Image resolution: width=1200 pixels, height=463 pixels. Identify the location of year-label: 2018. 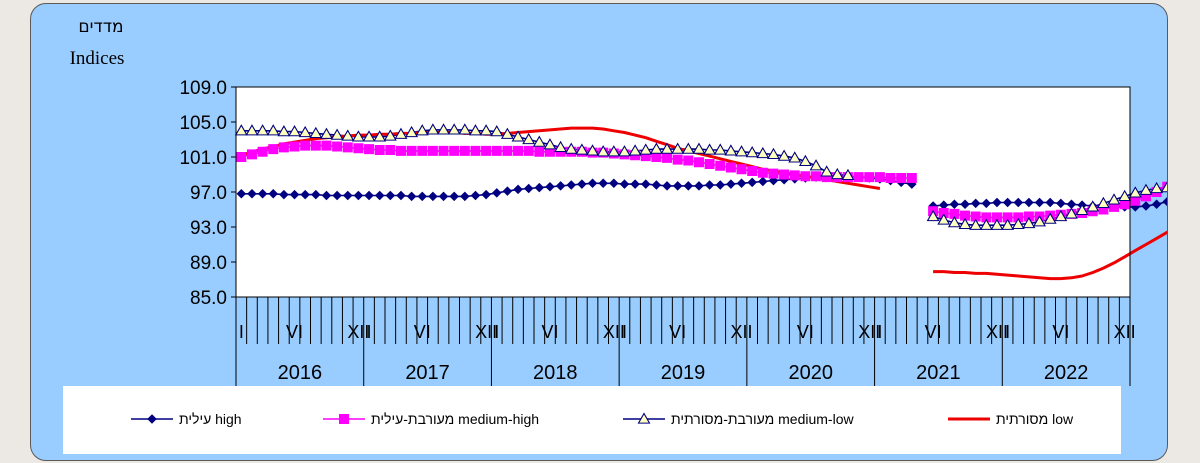
(555, 373).